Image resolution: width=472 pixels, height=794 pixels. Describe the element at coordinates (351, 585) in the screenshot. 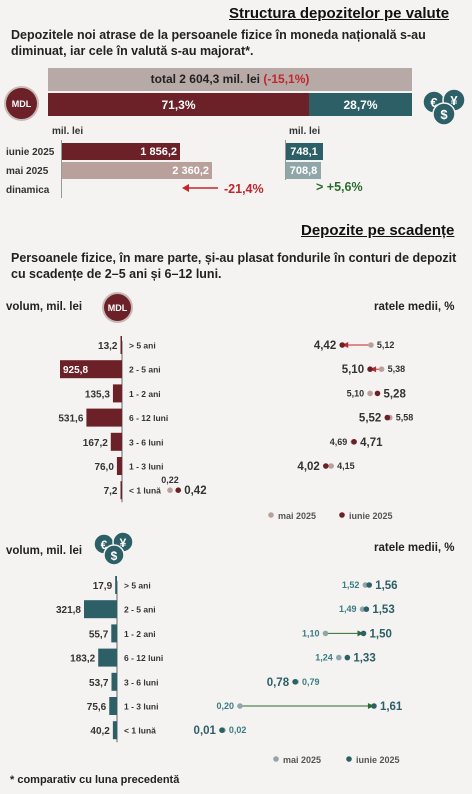

I see `rate-may-label: 1,52` at that location.